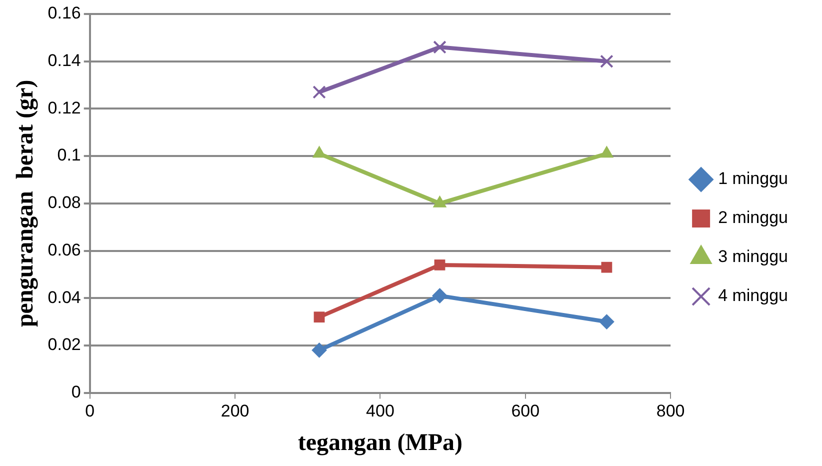 Image resolution: width=822 pixels, height=466 pixels. Describe the element at coordinates (64, 13) in the screenshot. I see `y-tick-label: 0.16` at that location.